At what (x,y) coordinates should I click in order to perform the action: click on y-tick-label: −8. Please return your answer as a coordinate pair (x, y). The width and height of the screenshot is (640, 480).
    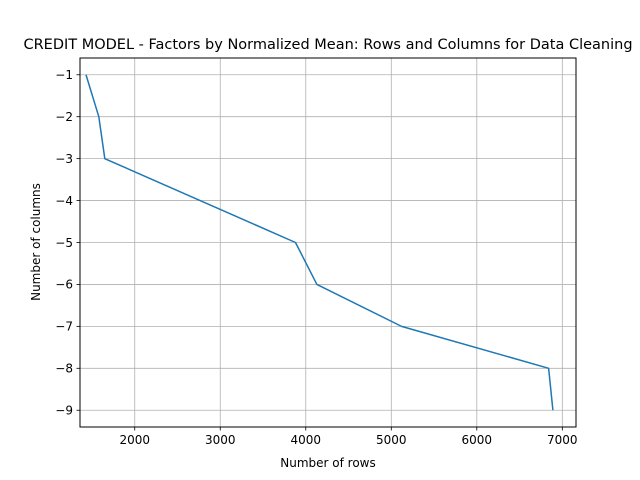
    Looking at the image, I should click on (64, 369).